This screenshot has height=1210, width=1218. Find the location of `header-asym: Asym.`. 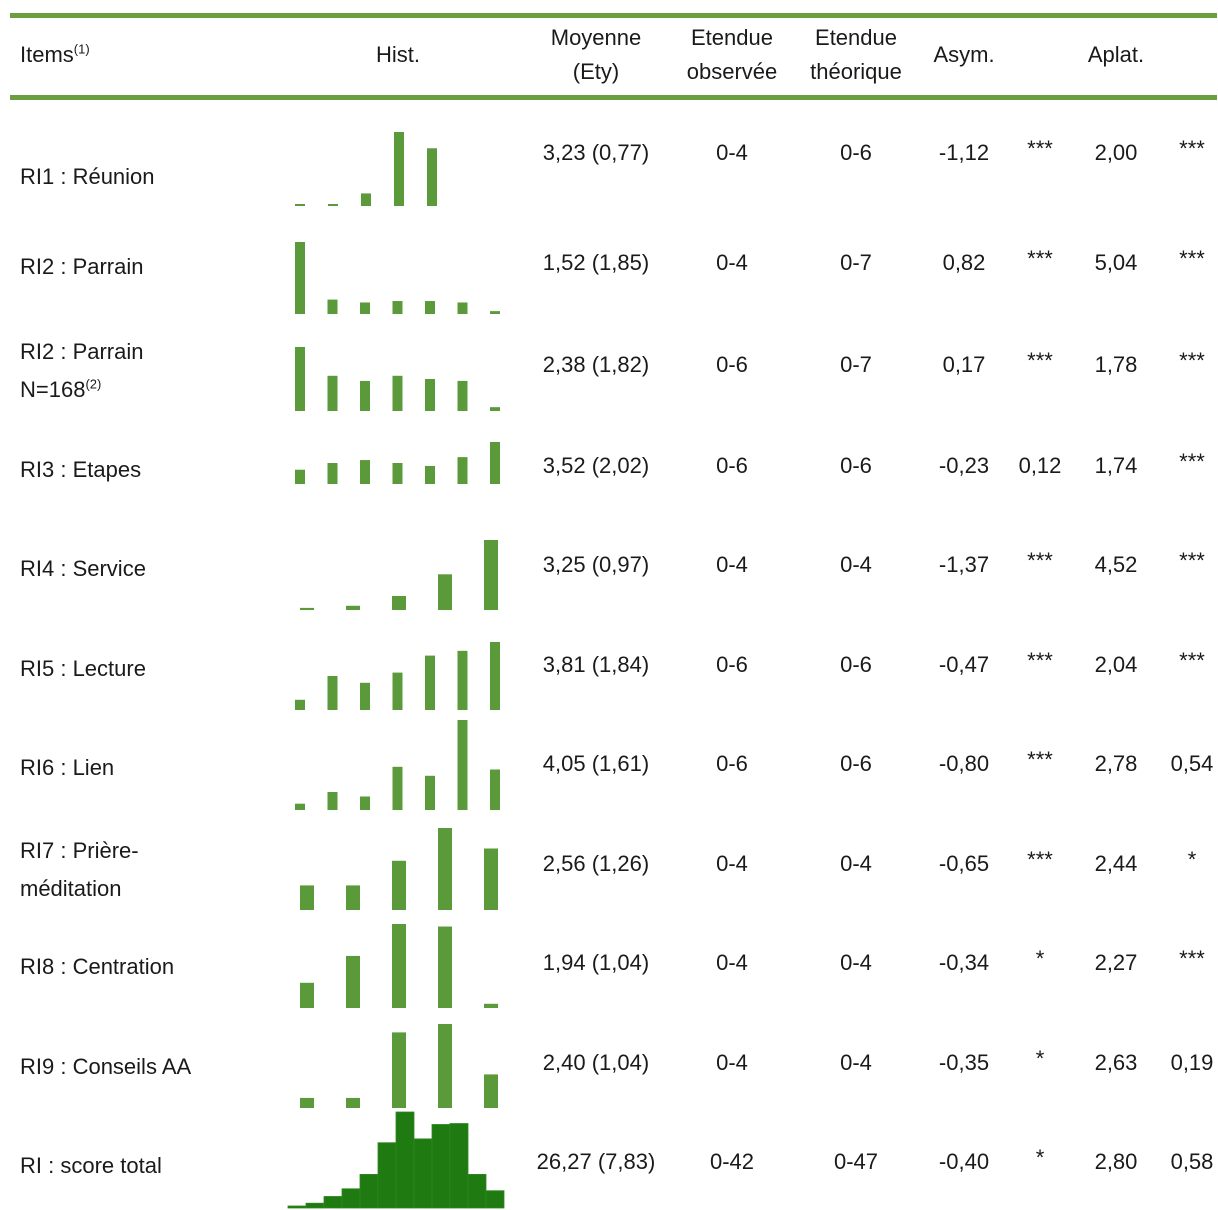

header-asym: Asym. is located at coordinates (964, 54).